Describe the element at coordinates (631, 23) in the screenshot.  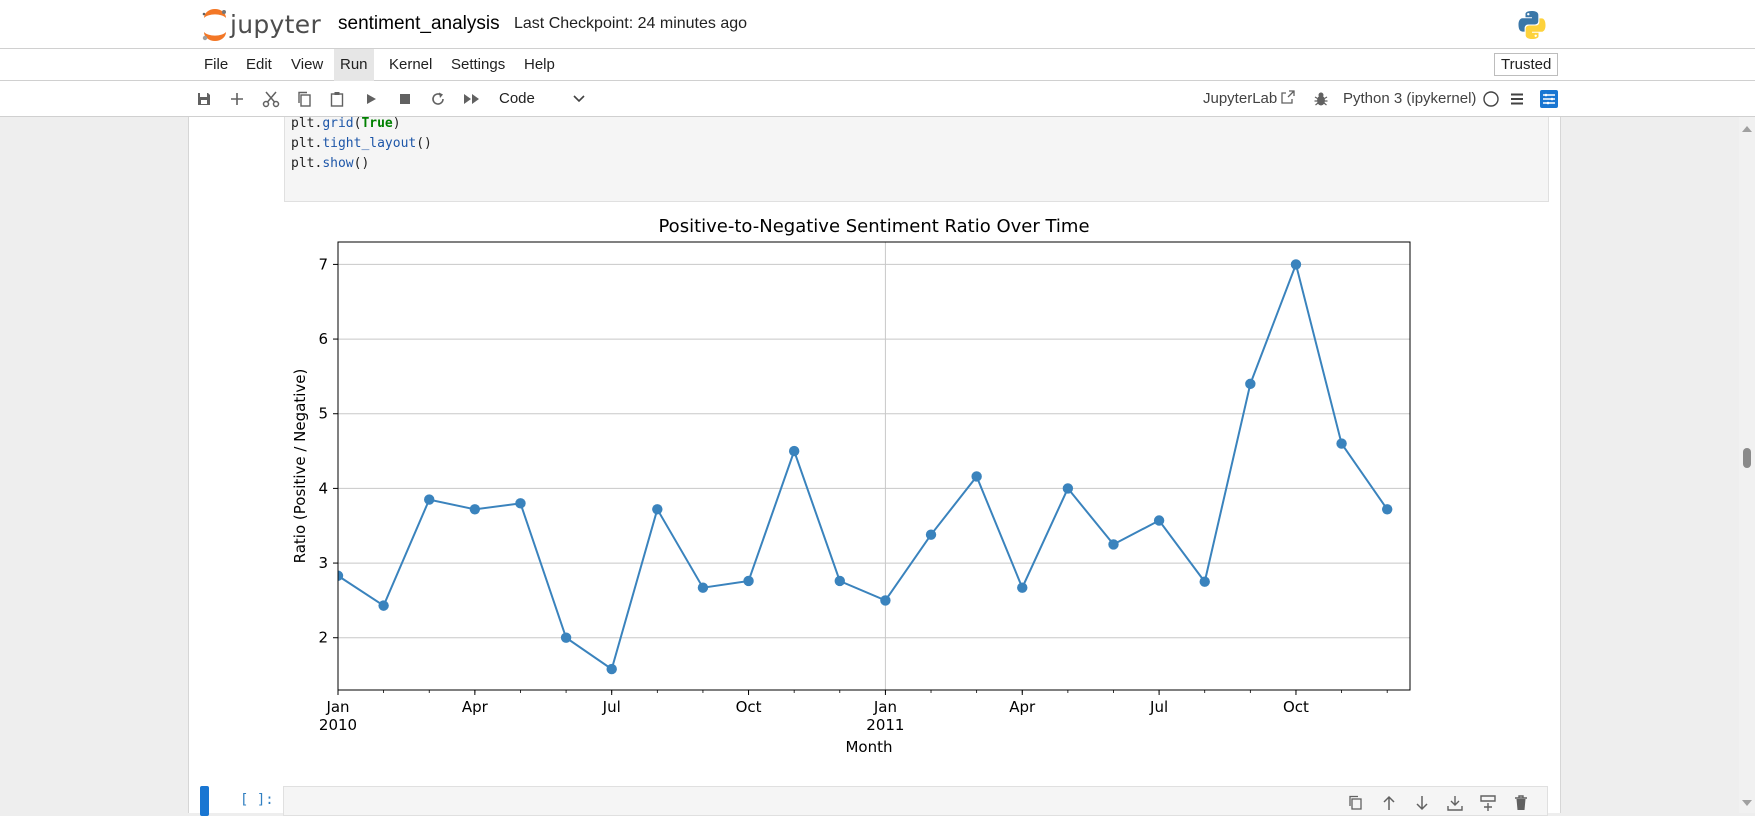
I see `checkpoint-status: Last Checkpoint: 24 minutes ago` at that location.